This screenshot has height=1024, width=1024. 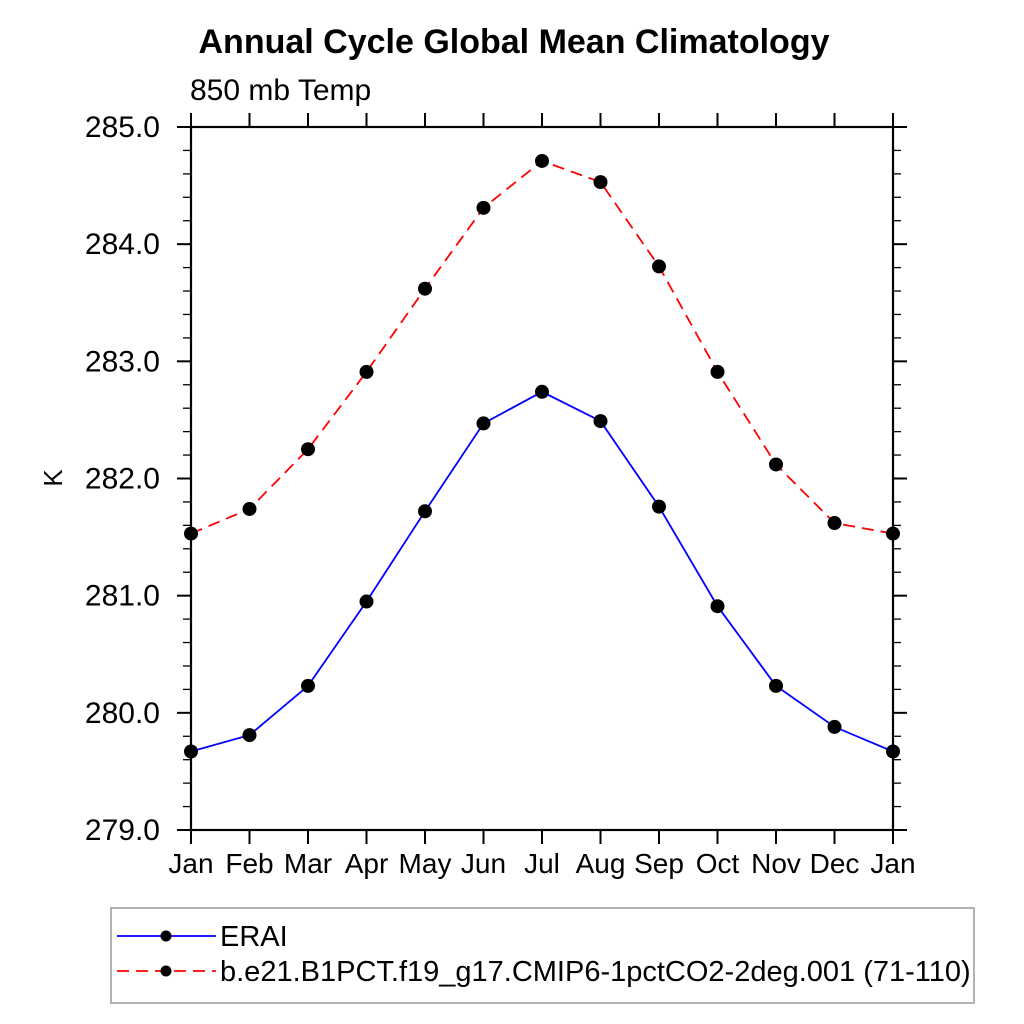 I want to click on chart-subtitle: 850 mb Temp, so click(x=280, y=90).